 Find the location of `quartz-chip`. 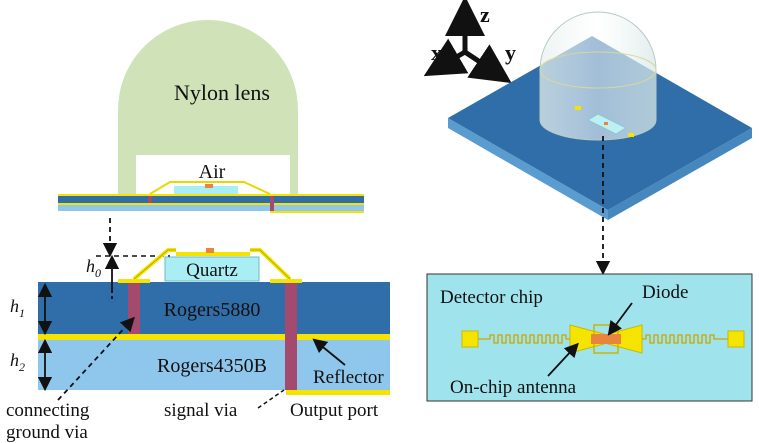

quartz-chip is located at coordinates (212, 269).